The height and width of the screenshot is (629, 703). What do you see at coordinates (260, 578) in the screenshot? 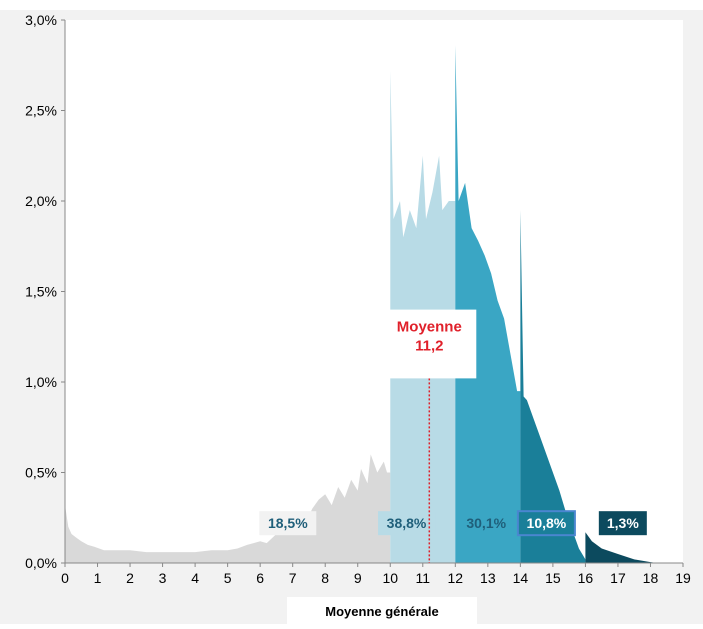
I see `x-tick-label: 6` at bounding box center [260, 578].